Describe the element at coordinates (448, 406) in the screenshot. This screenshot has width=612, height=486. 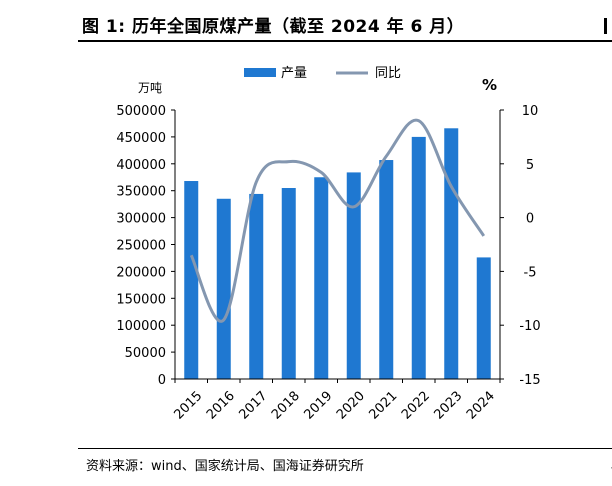
I see `x-tick-label: 2023` at that location.